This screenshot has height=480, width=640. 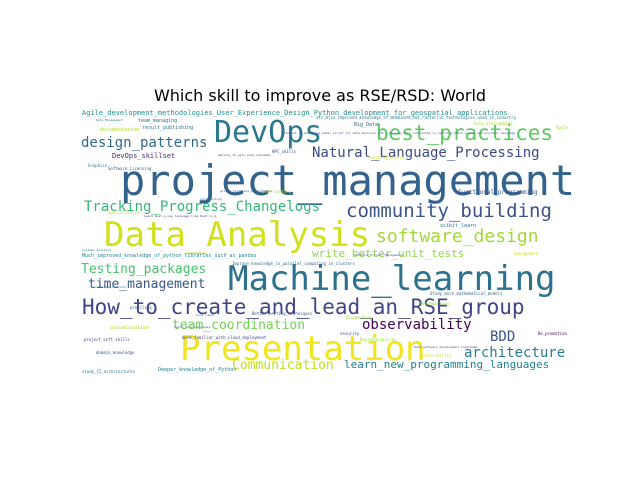 What do you see at coordinates (110, 120) in the screenshot?
I see `word: Data_Management` at bounding box center [110, 120].